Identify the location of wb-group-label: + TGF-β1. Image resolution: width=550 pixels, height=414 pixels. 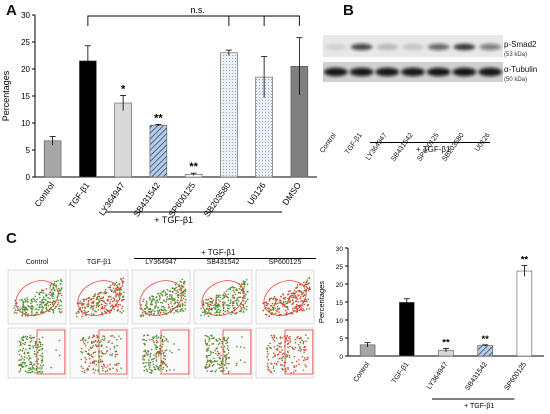
(433, 149).